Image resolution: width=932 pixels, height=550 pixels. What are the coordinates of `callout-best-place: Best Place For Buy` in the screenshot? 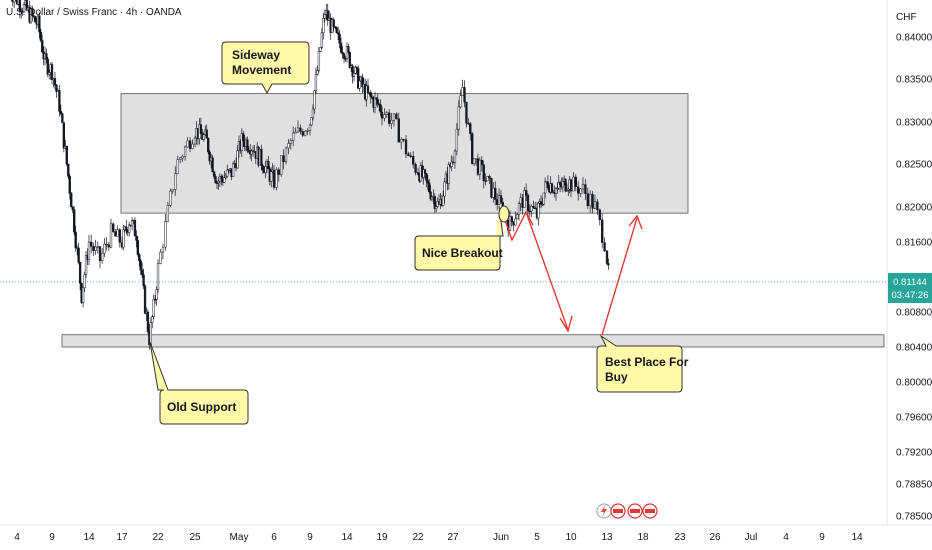 It's located at (642, 363).